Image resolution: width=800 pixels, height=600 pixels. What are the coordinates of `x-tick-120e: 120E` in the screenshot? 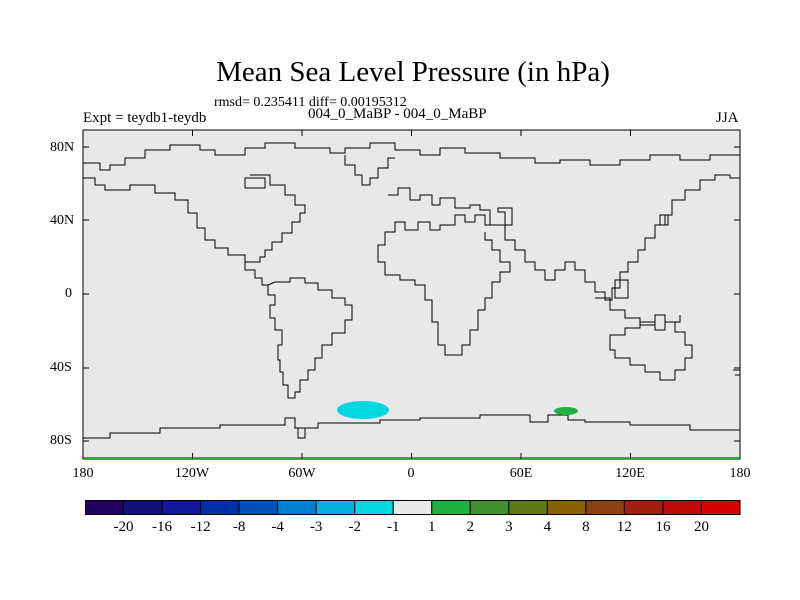 It's located at (630, 473).